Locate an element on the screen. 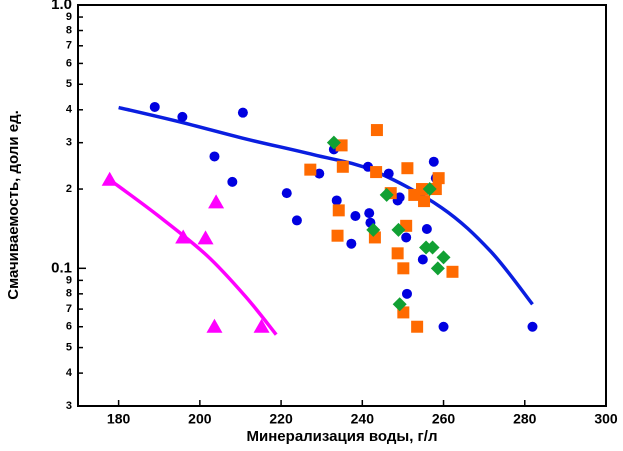  x-tick-label: 220 is located at coordinates (281, 419).